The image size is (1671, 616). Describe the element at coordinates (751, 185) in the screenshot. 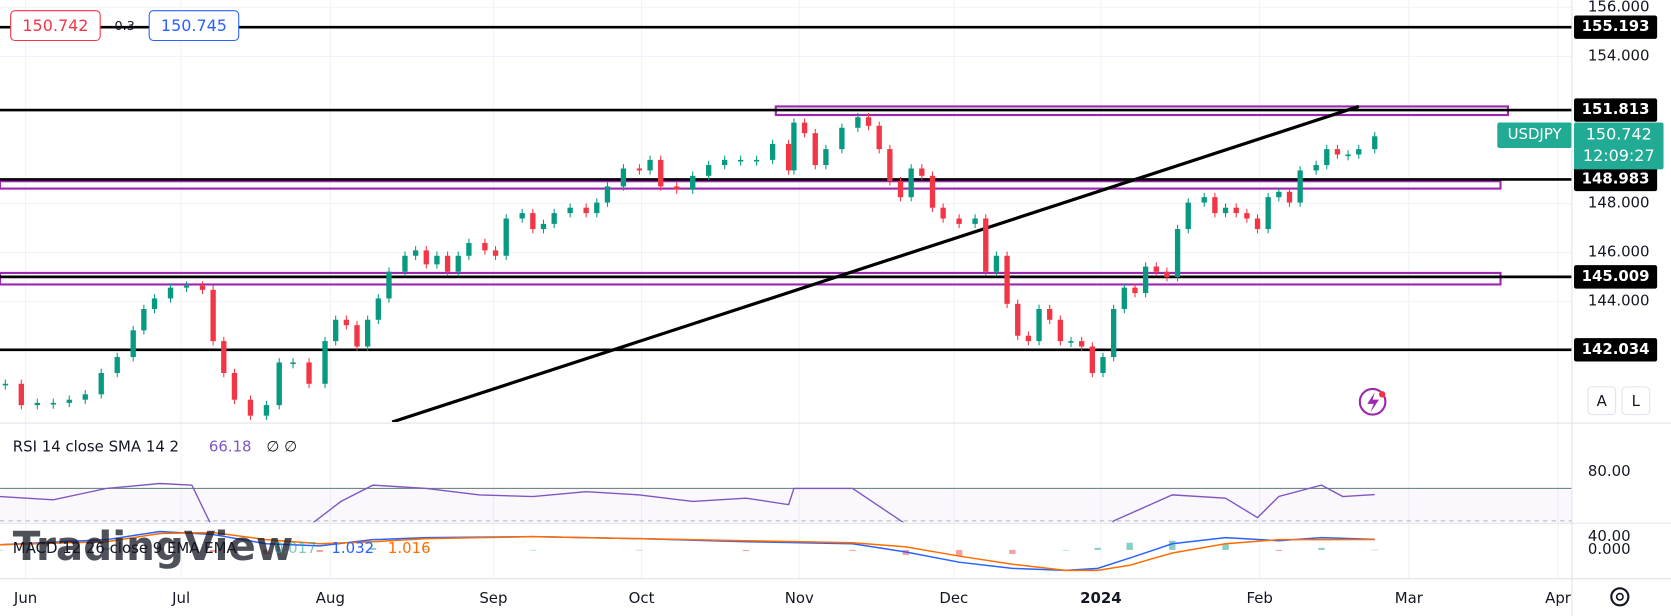

I see `zone` at that location.